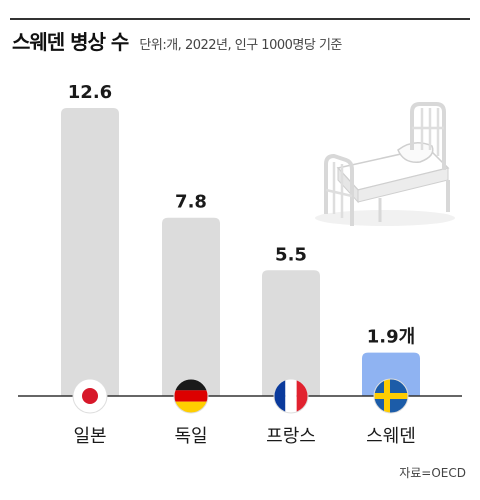  I want to click on france-flag-icon, so click(291, 396).